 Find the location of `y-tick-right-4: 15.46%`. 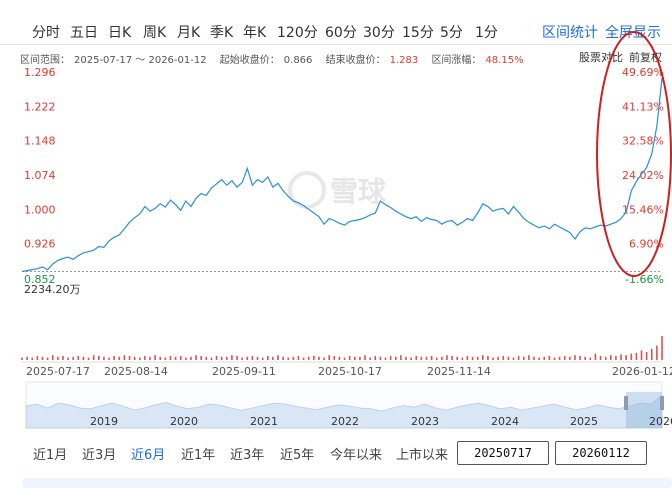

y-tick-right-4: 15.46% is located at coordinates (643, 209).